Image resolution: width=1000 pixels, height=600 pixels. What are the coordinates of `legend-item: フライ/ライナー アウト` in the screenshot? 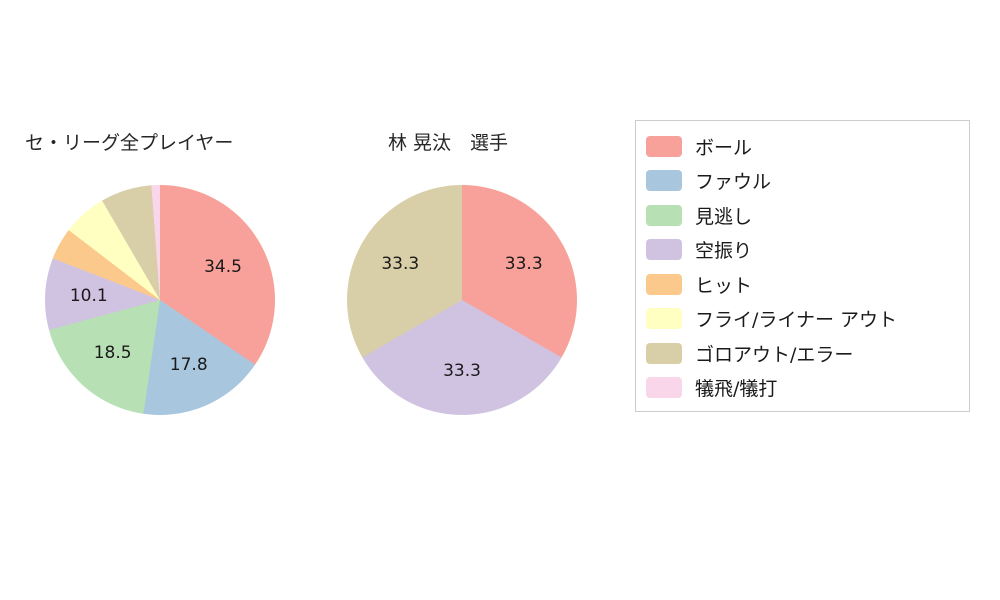 It's located at (807, 319).